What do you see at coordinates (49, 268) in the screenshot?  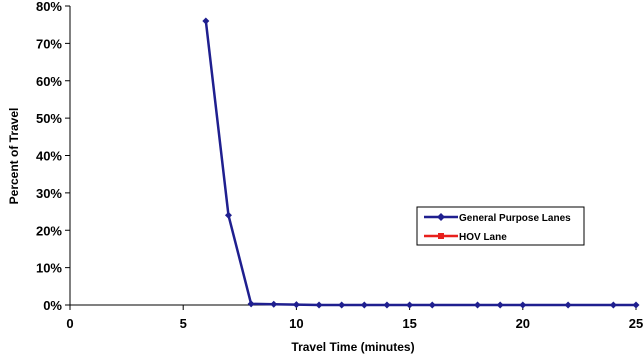 I see `y-tick-label: 10%` at bounding box center [49, 268].